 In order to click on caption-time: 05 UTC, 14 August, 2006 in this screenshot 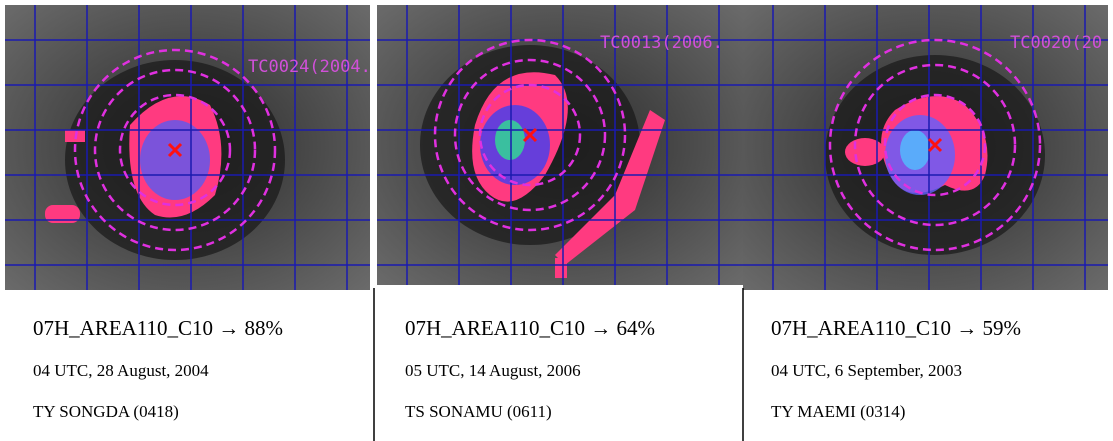, I will do `click(493, 370)`.